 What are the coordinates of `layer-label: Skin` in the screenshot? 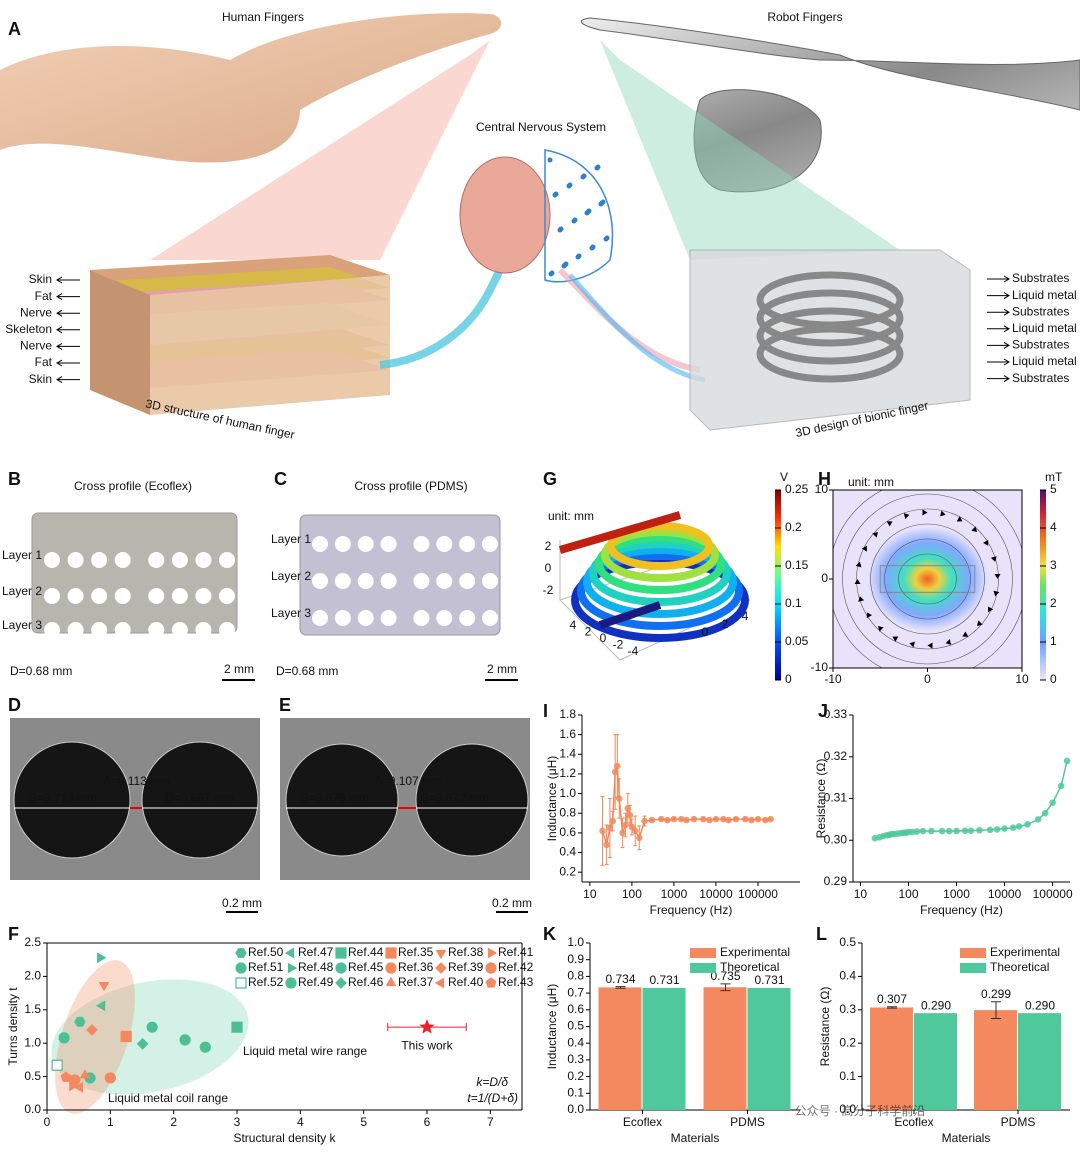 It's located at (40, 379).